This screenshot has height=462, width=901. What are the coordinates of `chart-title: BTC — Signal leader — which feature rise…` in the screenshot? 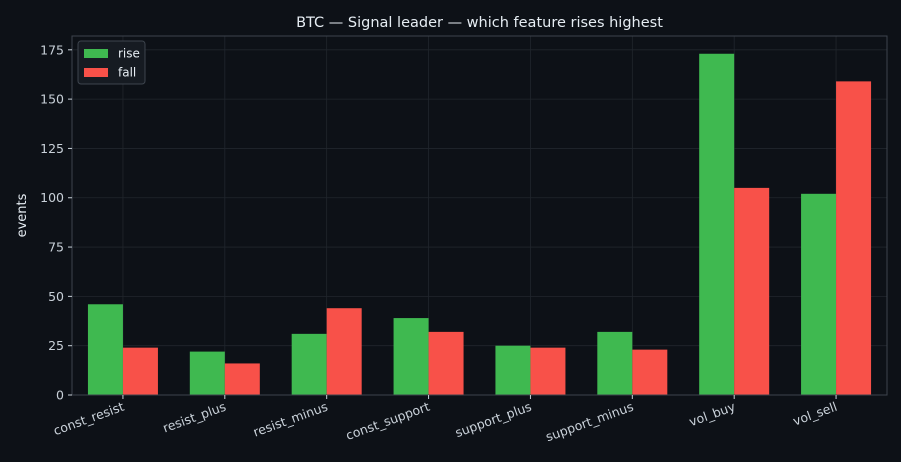 It's located at (479, 23).